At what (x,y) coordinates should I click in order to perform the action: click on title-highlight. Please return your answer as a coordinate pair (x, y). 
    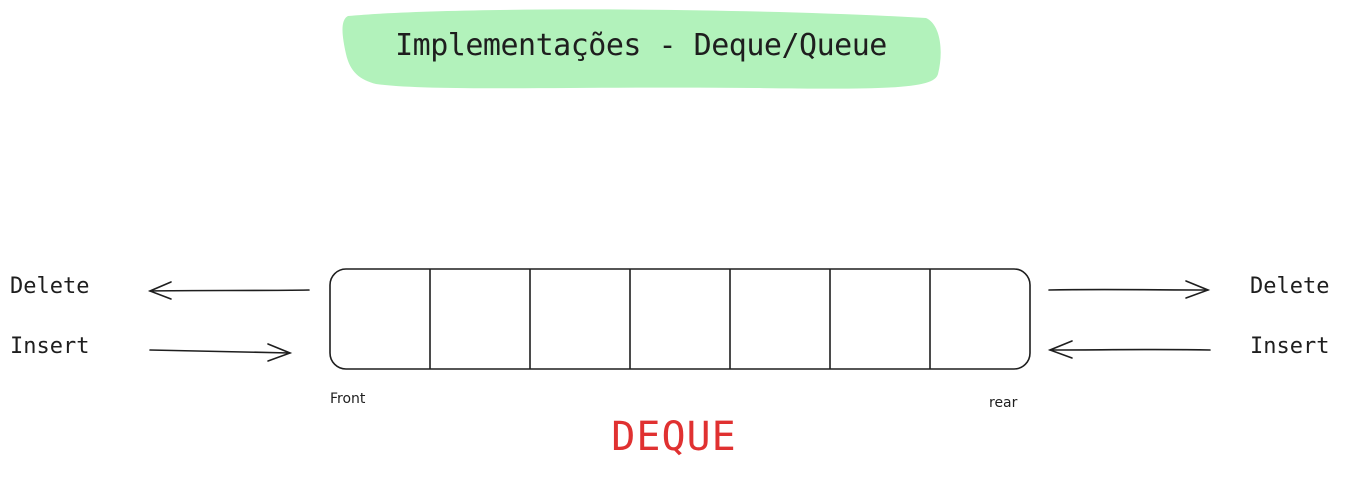
    Looking at the image, I should click on (641, 49).